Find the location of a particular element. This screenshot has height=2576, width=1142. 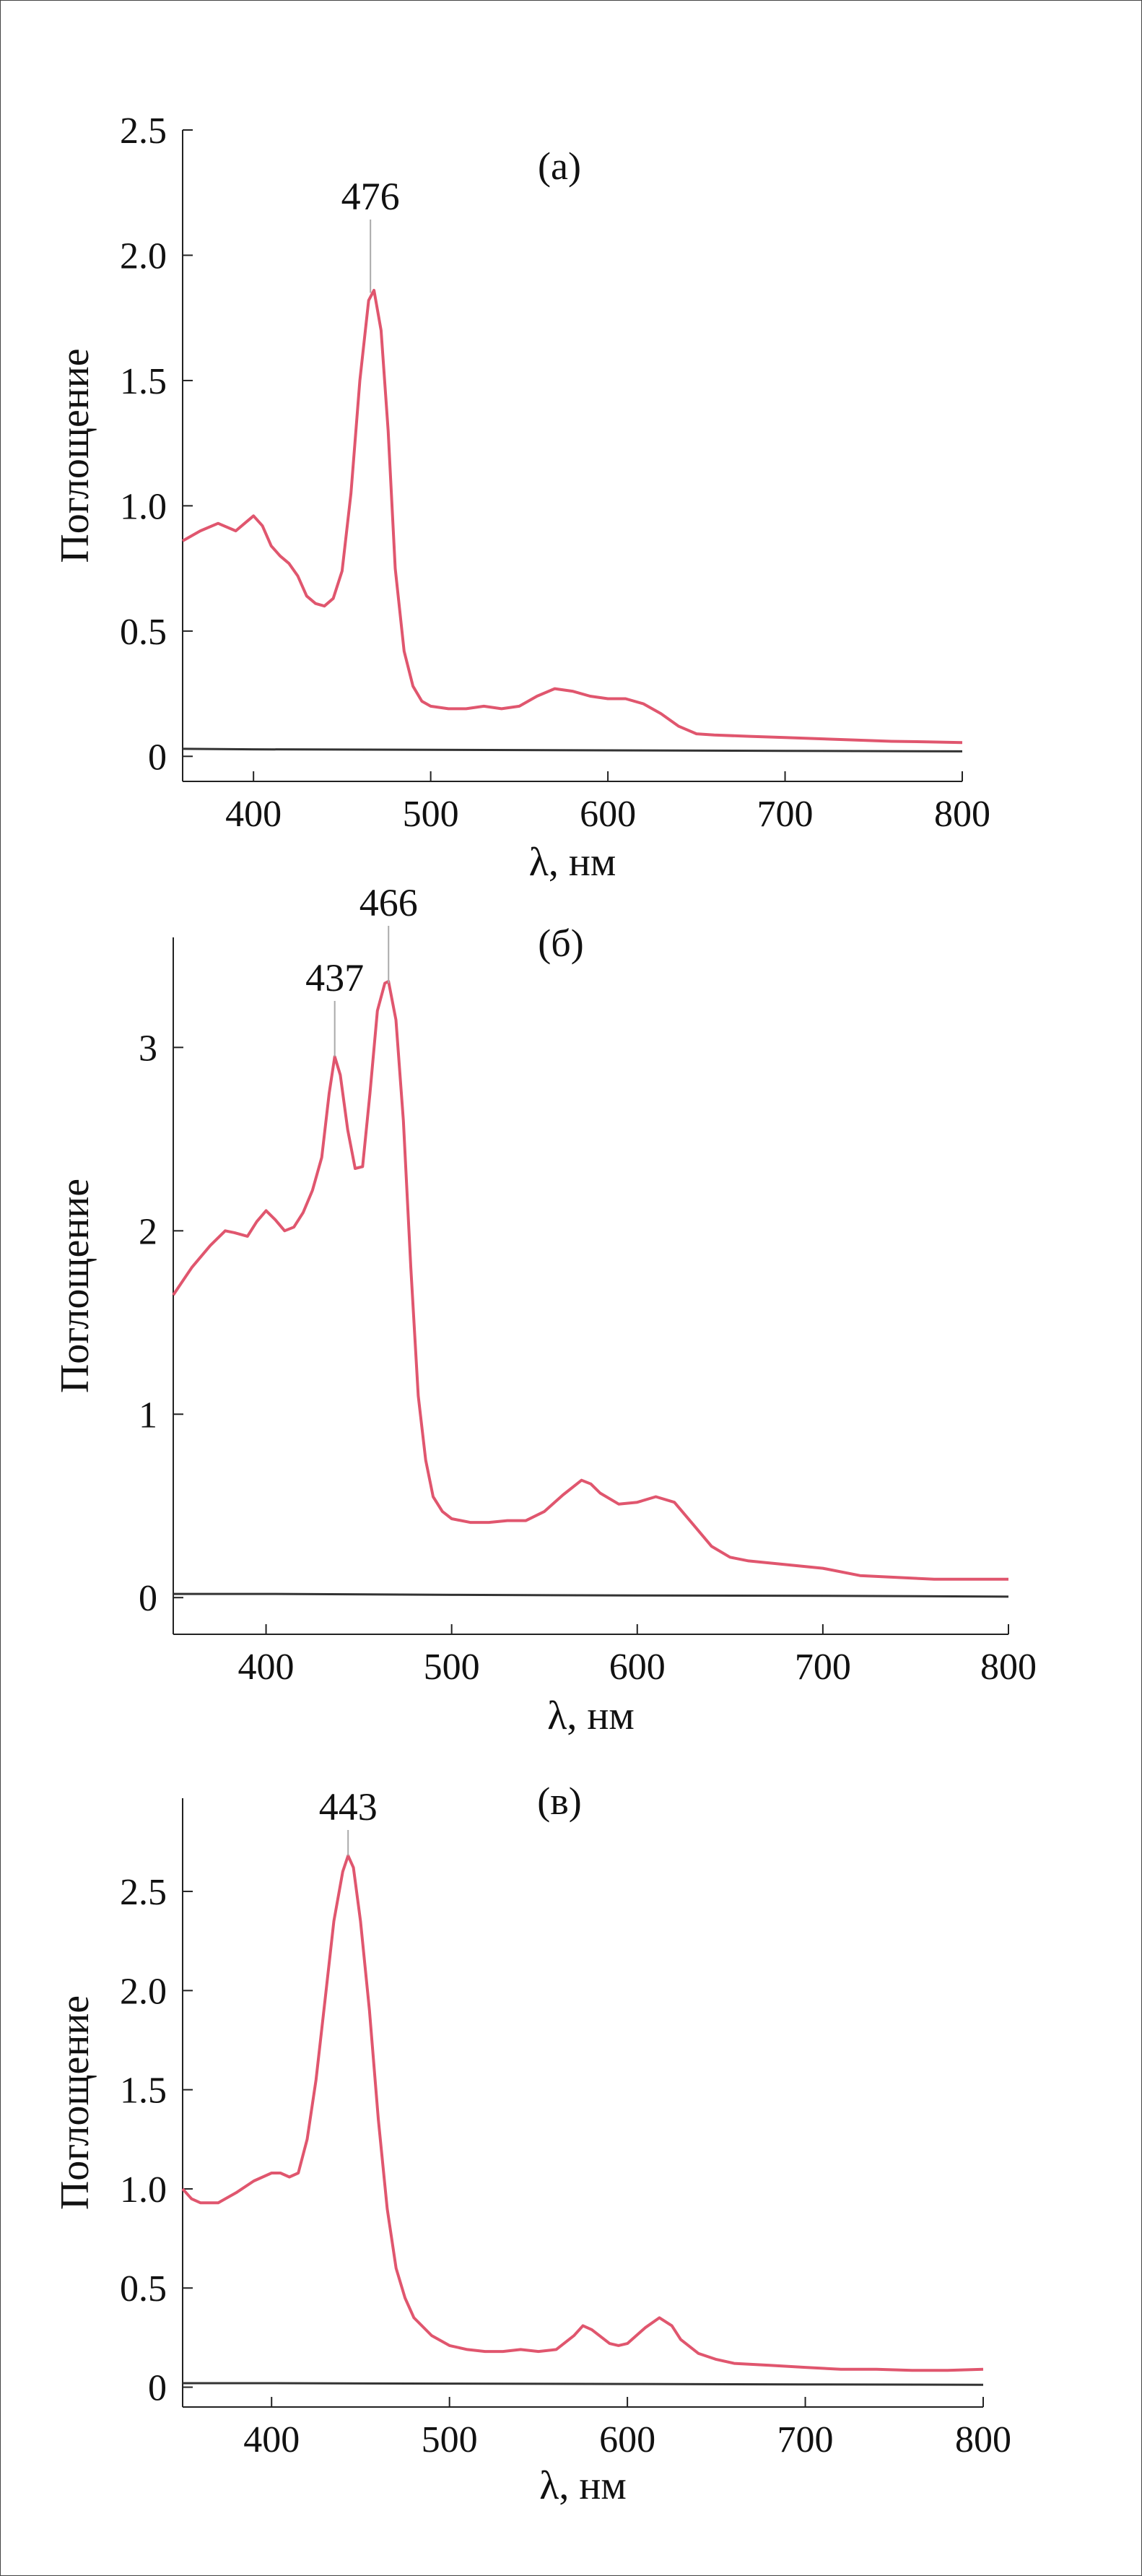

y-tick-label: 3 is located at coordinates (148, 1048).